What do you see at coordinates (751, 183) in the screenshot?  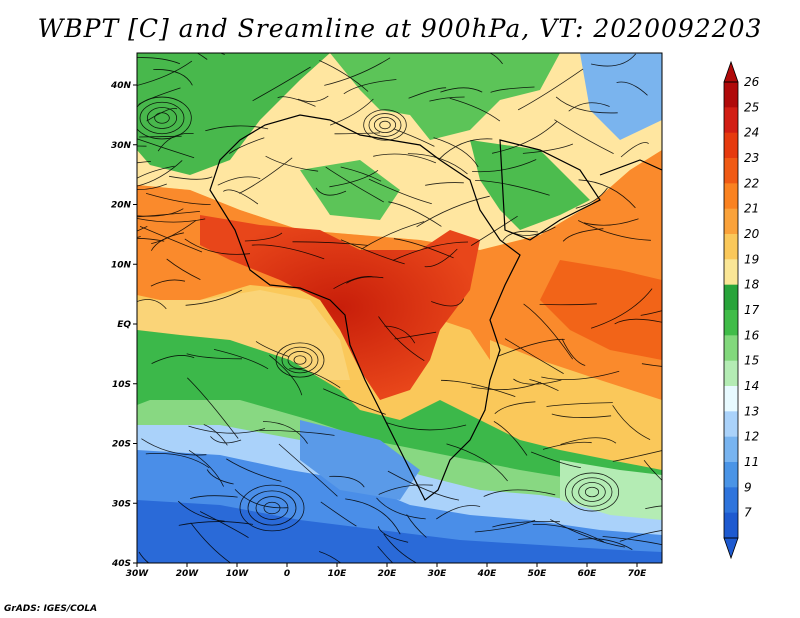 I see `colorbar-label: 22` at bounding box center [751, 183].